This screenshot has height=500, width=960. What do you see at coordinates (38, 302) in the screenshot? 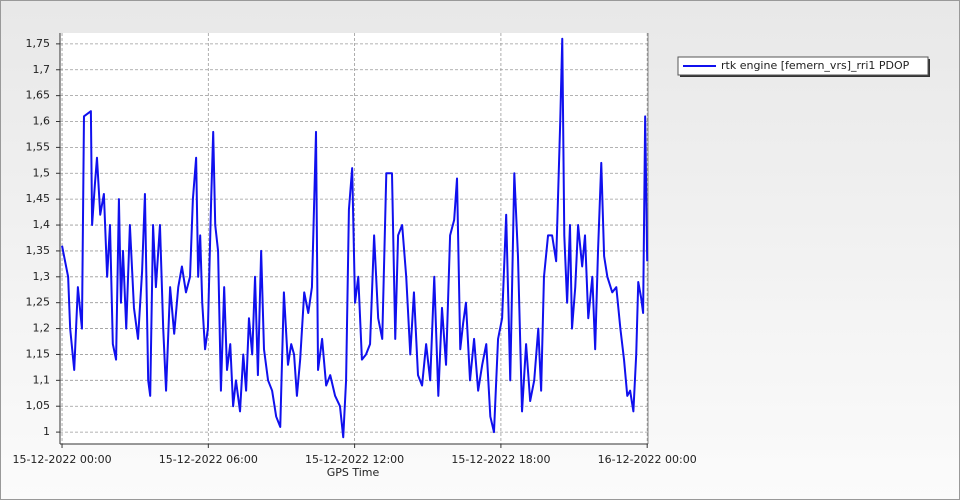
I see `y-tick-label: 1,25` at bounding box center [38, 302].